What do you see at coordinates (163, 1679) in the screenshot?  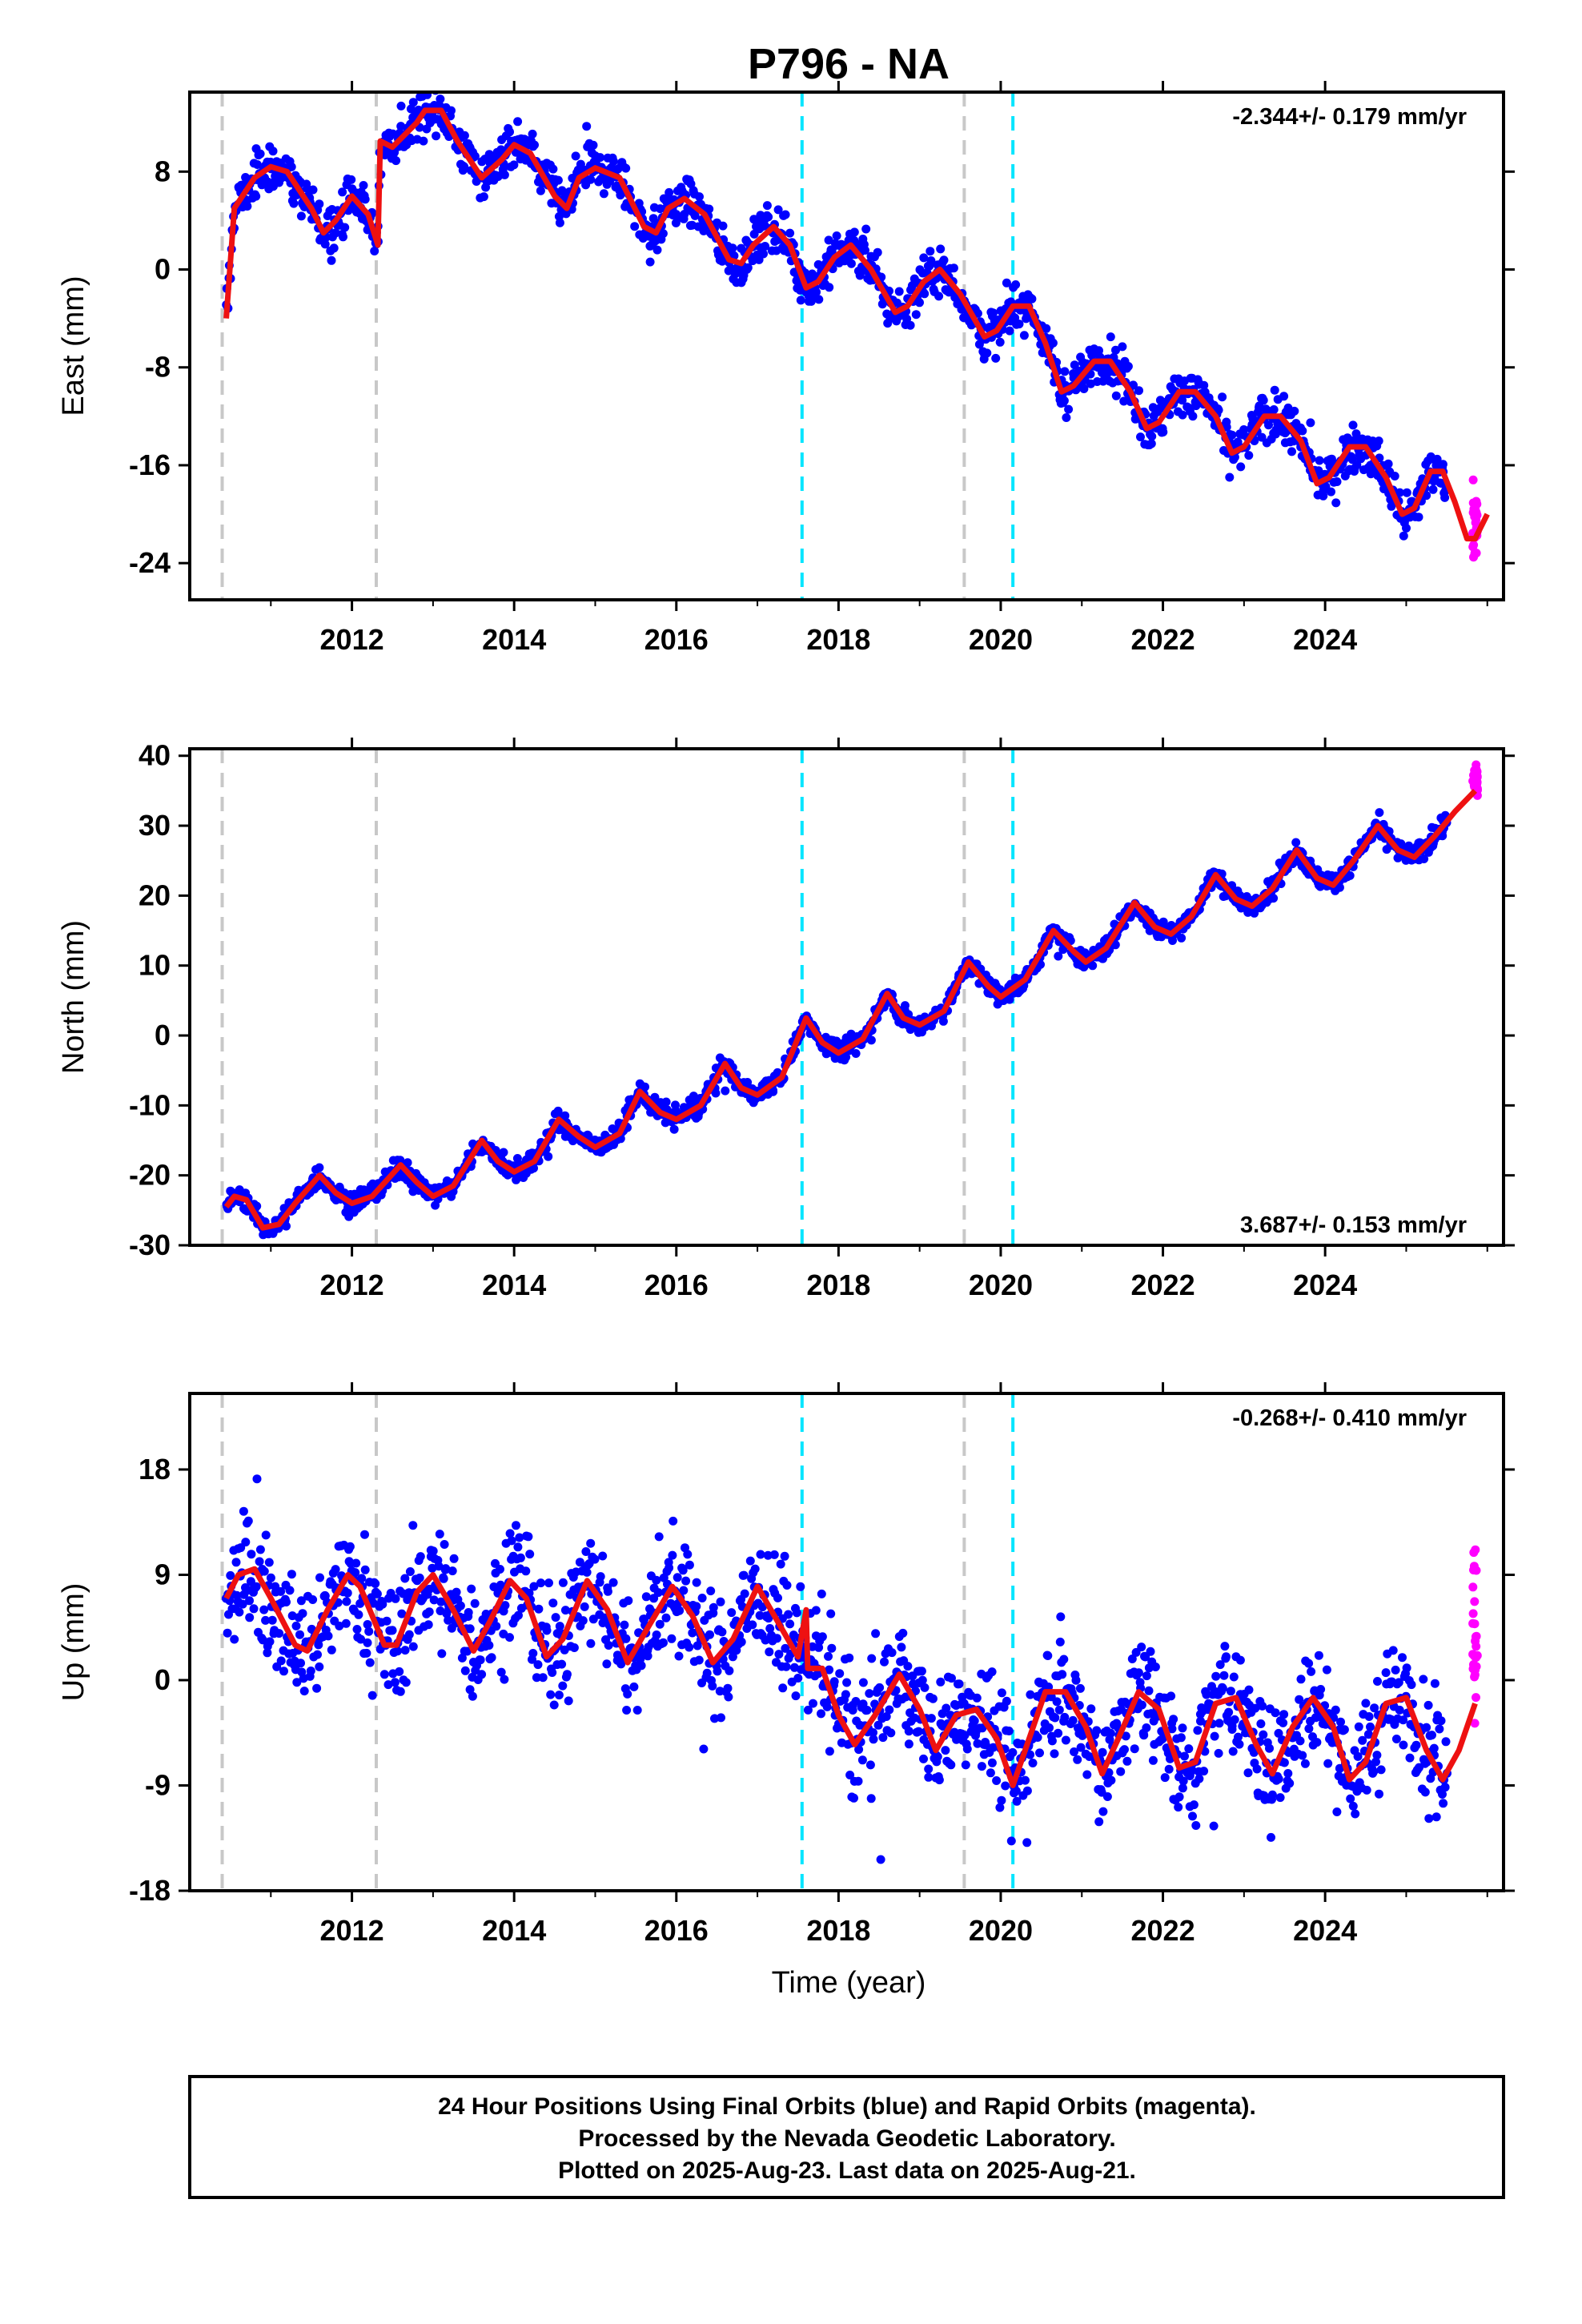 I see `y-tick-label: 0` at bounding box center [163, 1679].